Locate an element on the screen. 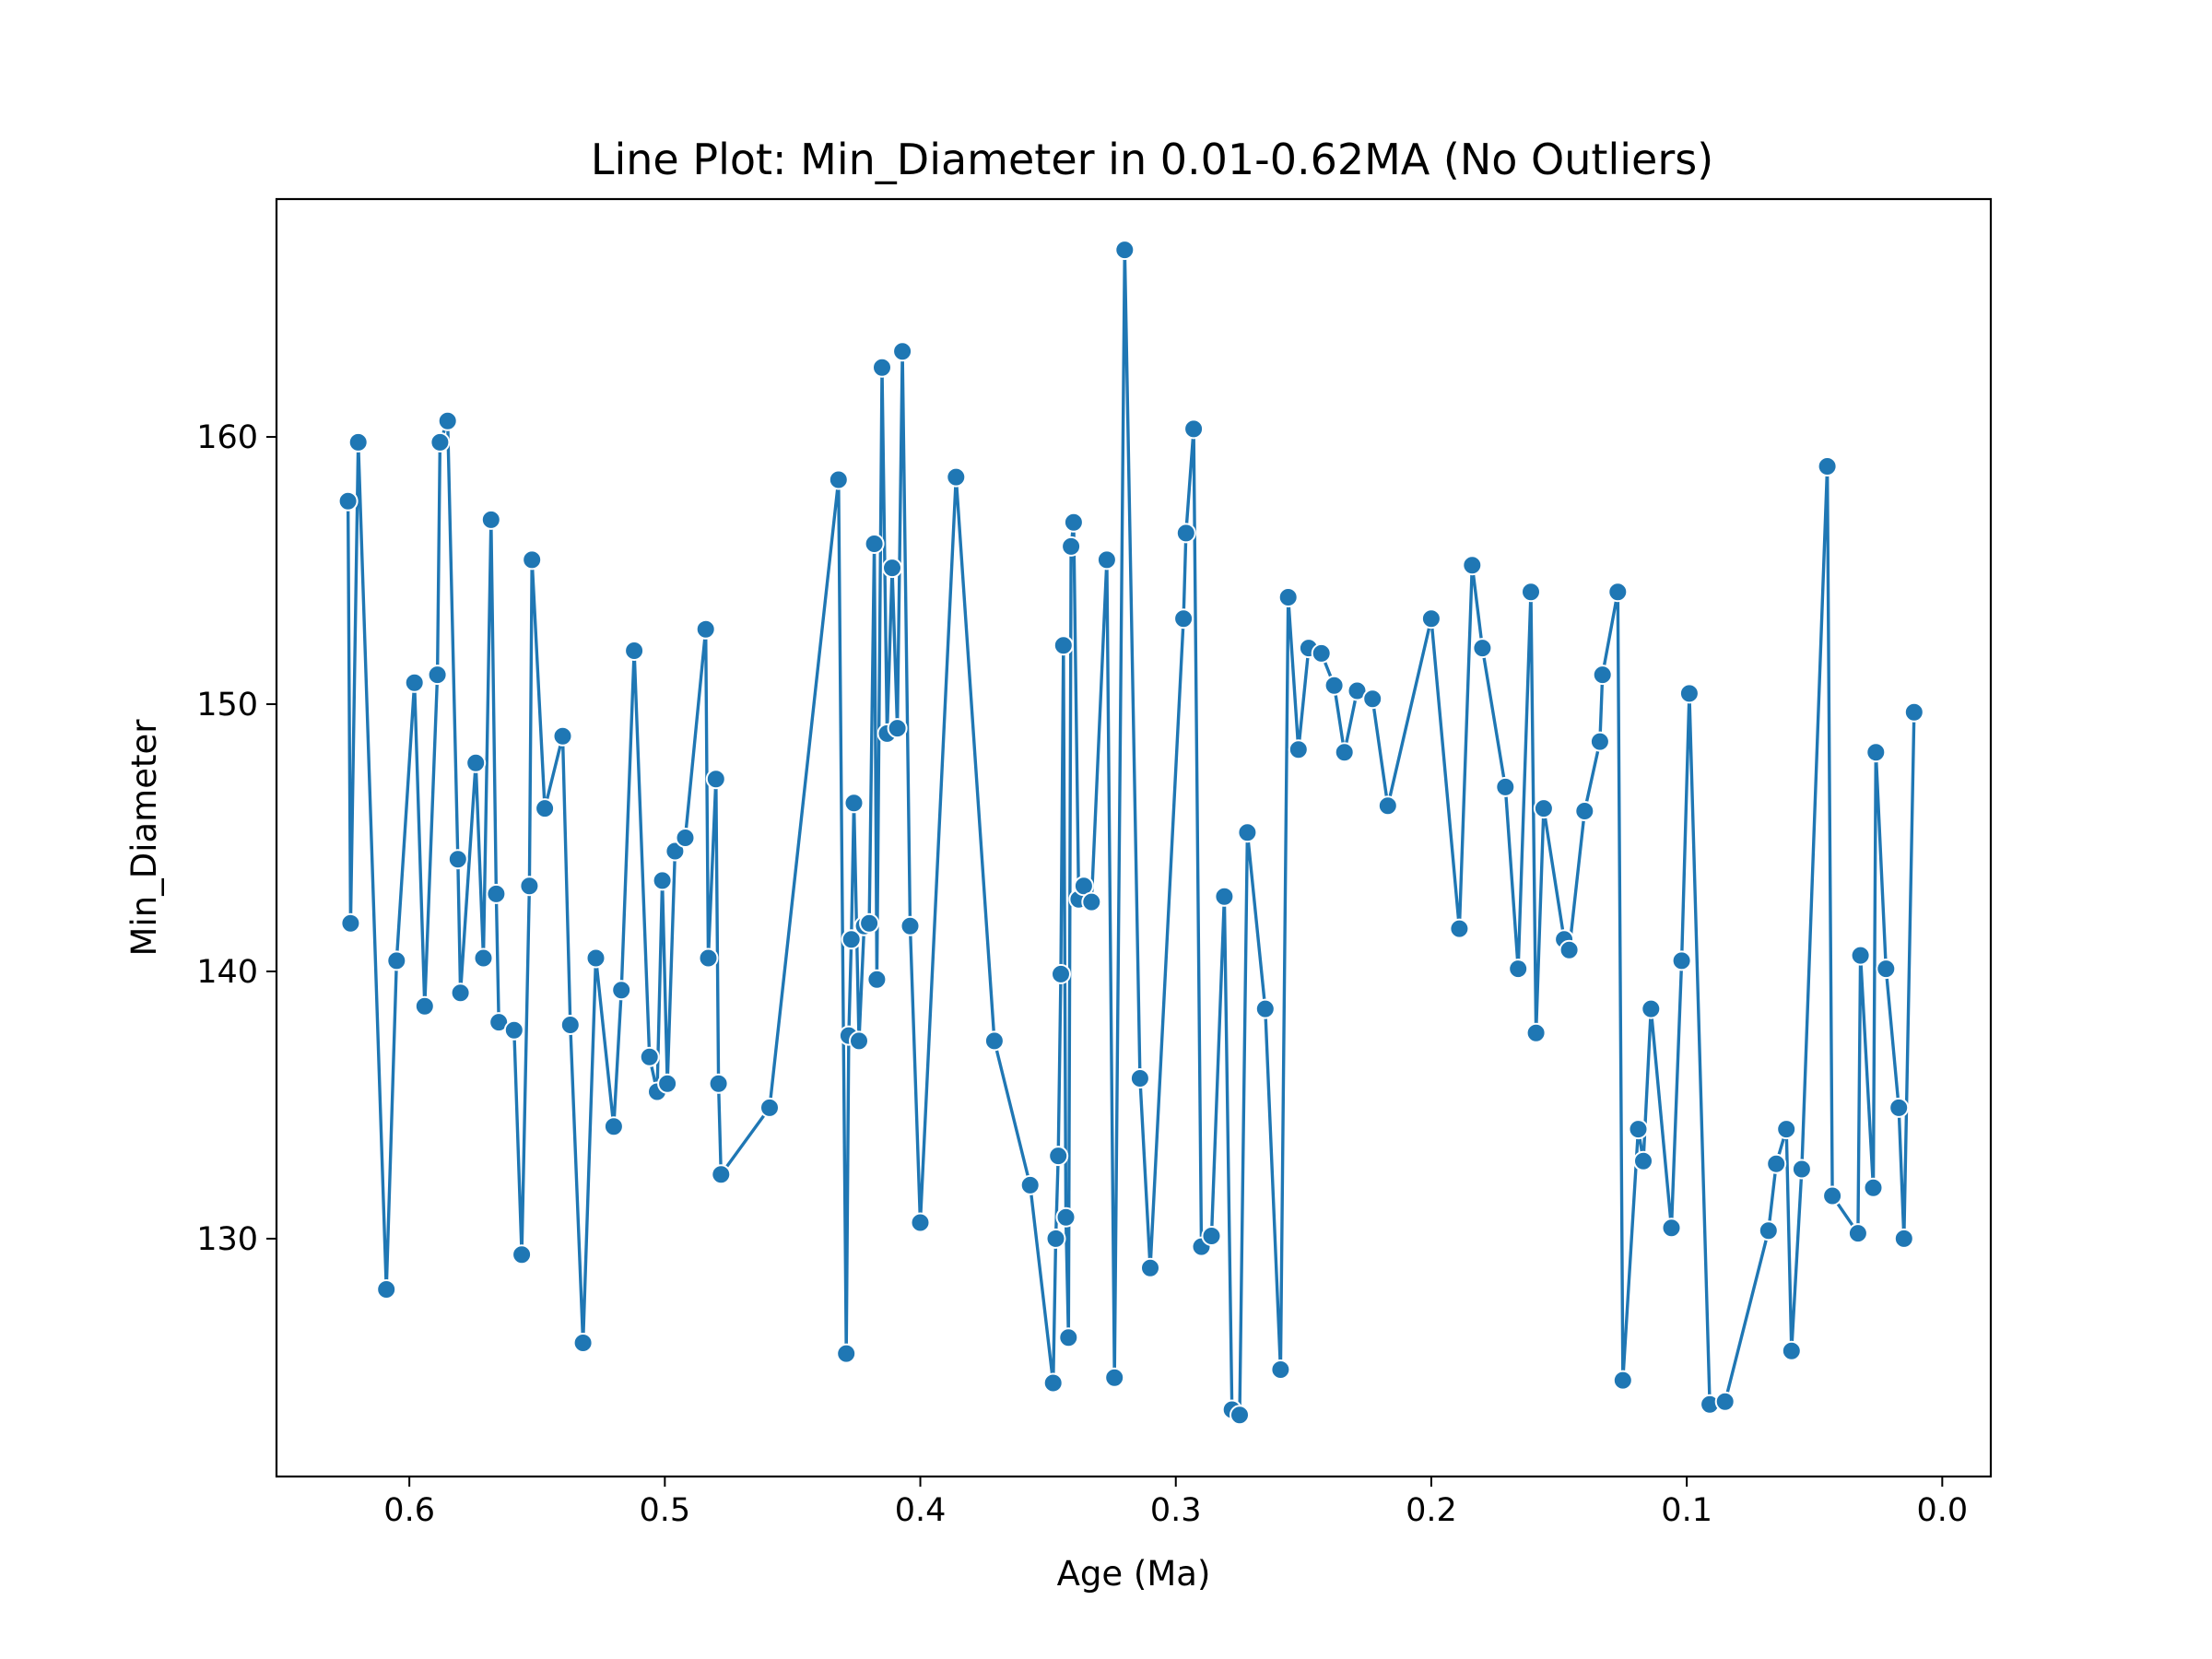  y-axis: 130 140 150 160 is located at coordinates (236, 838).